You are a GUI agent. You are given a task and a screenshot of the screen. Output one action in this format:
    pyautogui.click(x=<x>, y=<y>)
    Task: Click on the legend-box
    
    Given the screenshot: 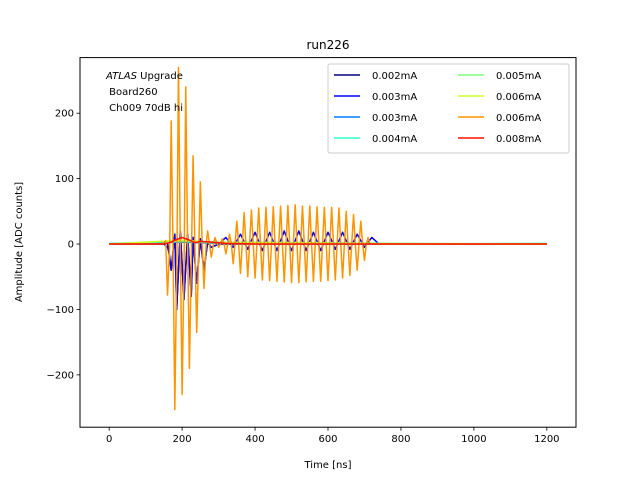 What is the action you would take?
    pyautogui.click(x=448, y=108)
    